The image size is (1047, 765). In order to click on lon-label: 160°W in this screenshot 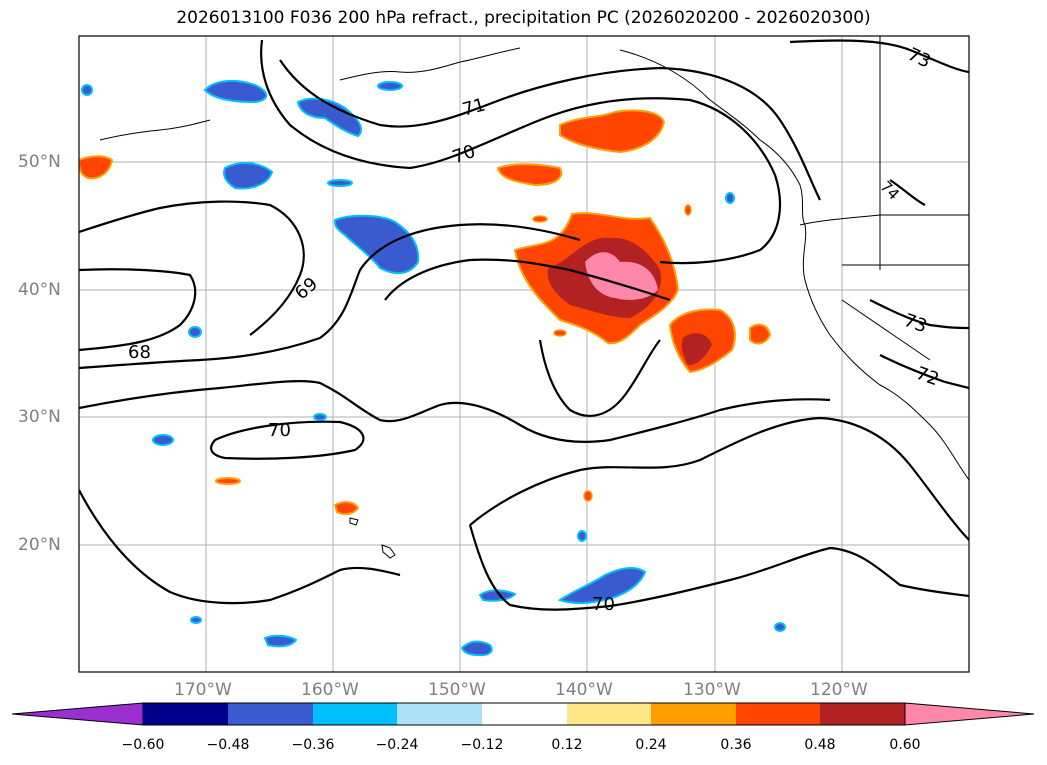, I will do `click(330, 690)`.